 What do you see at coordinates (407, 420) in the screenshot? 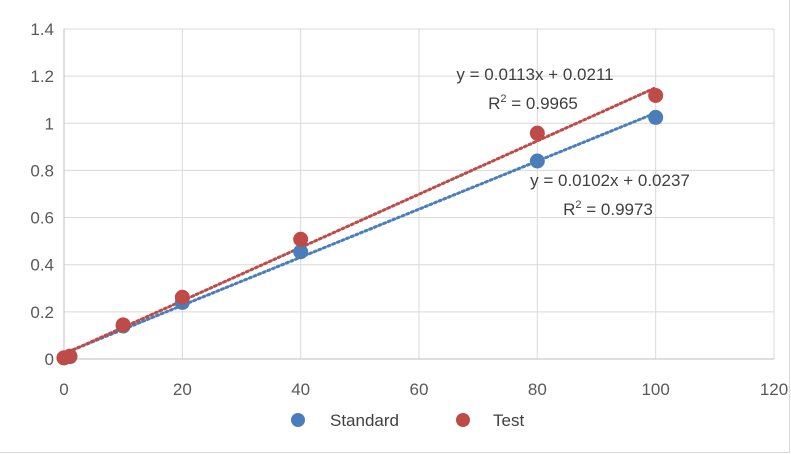
I see `legend: Standard Test` at bounding box center [407, 420].